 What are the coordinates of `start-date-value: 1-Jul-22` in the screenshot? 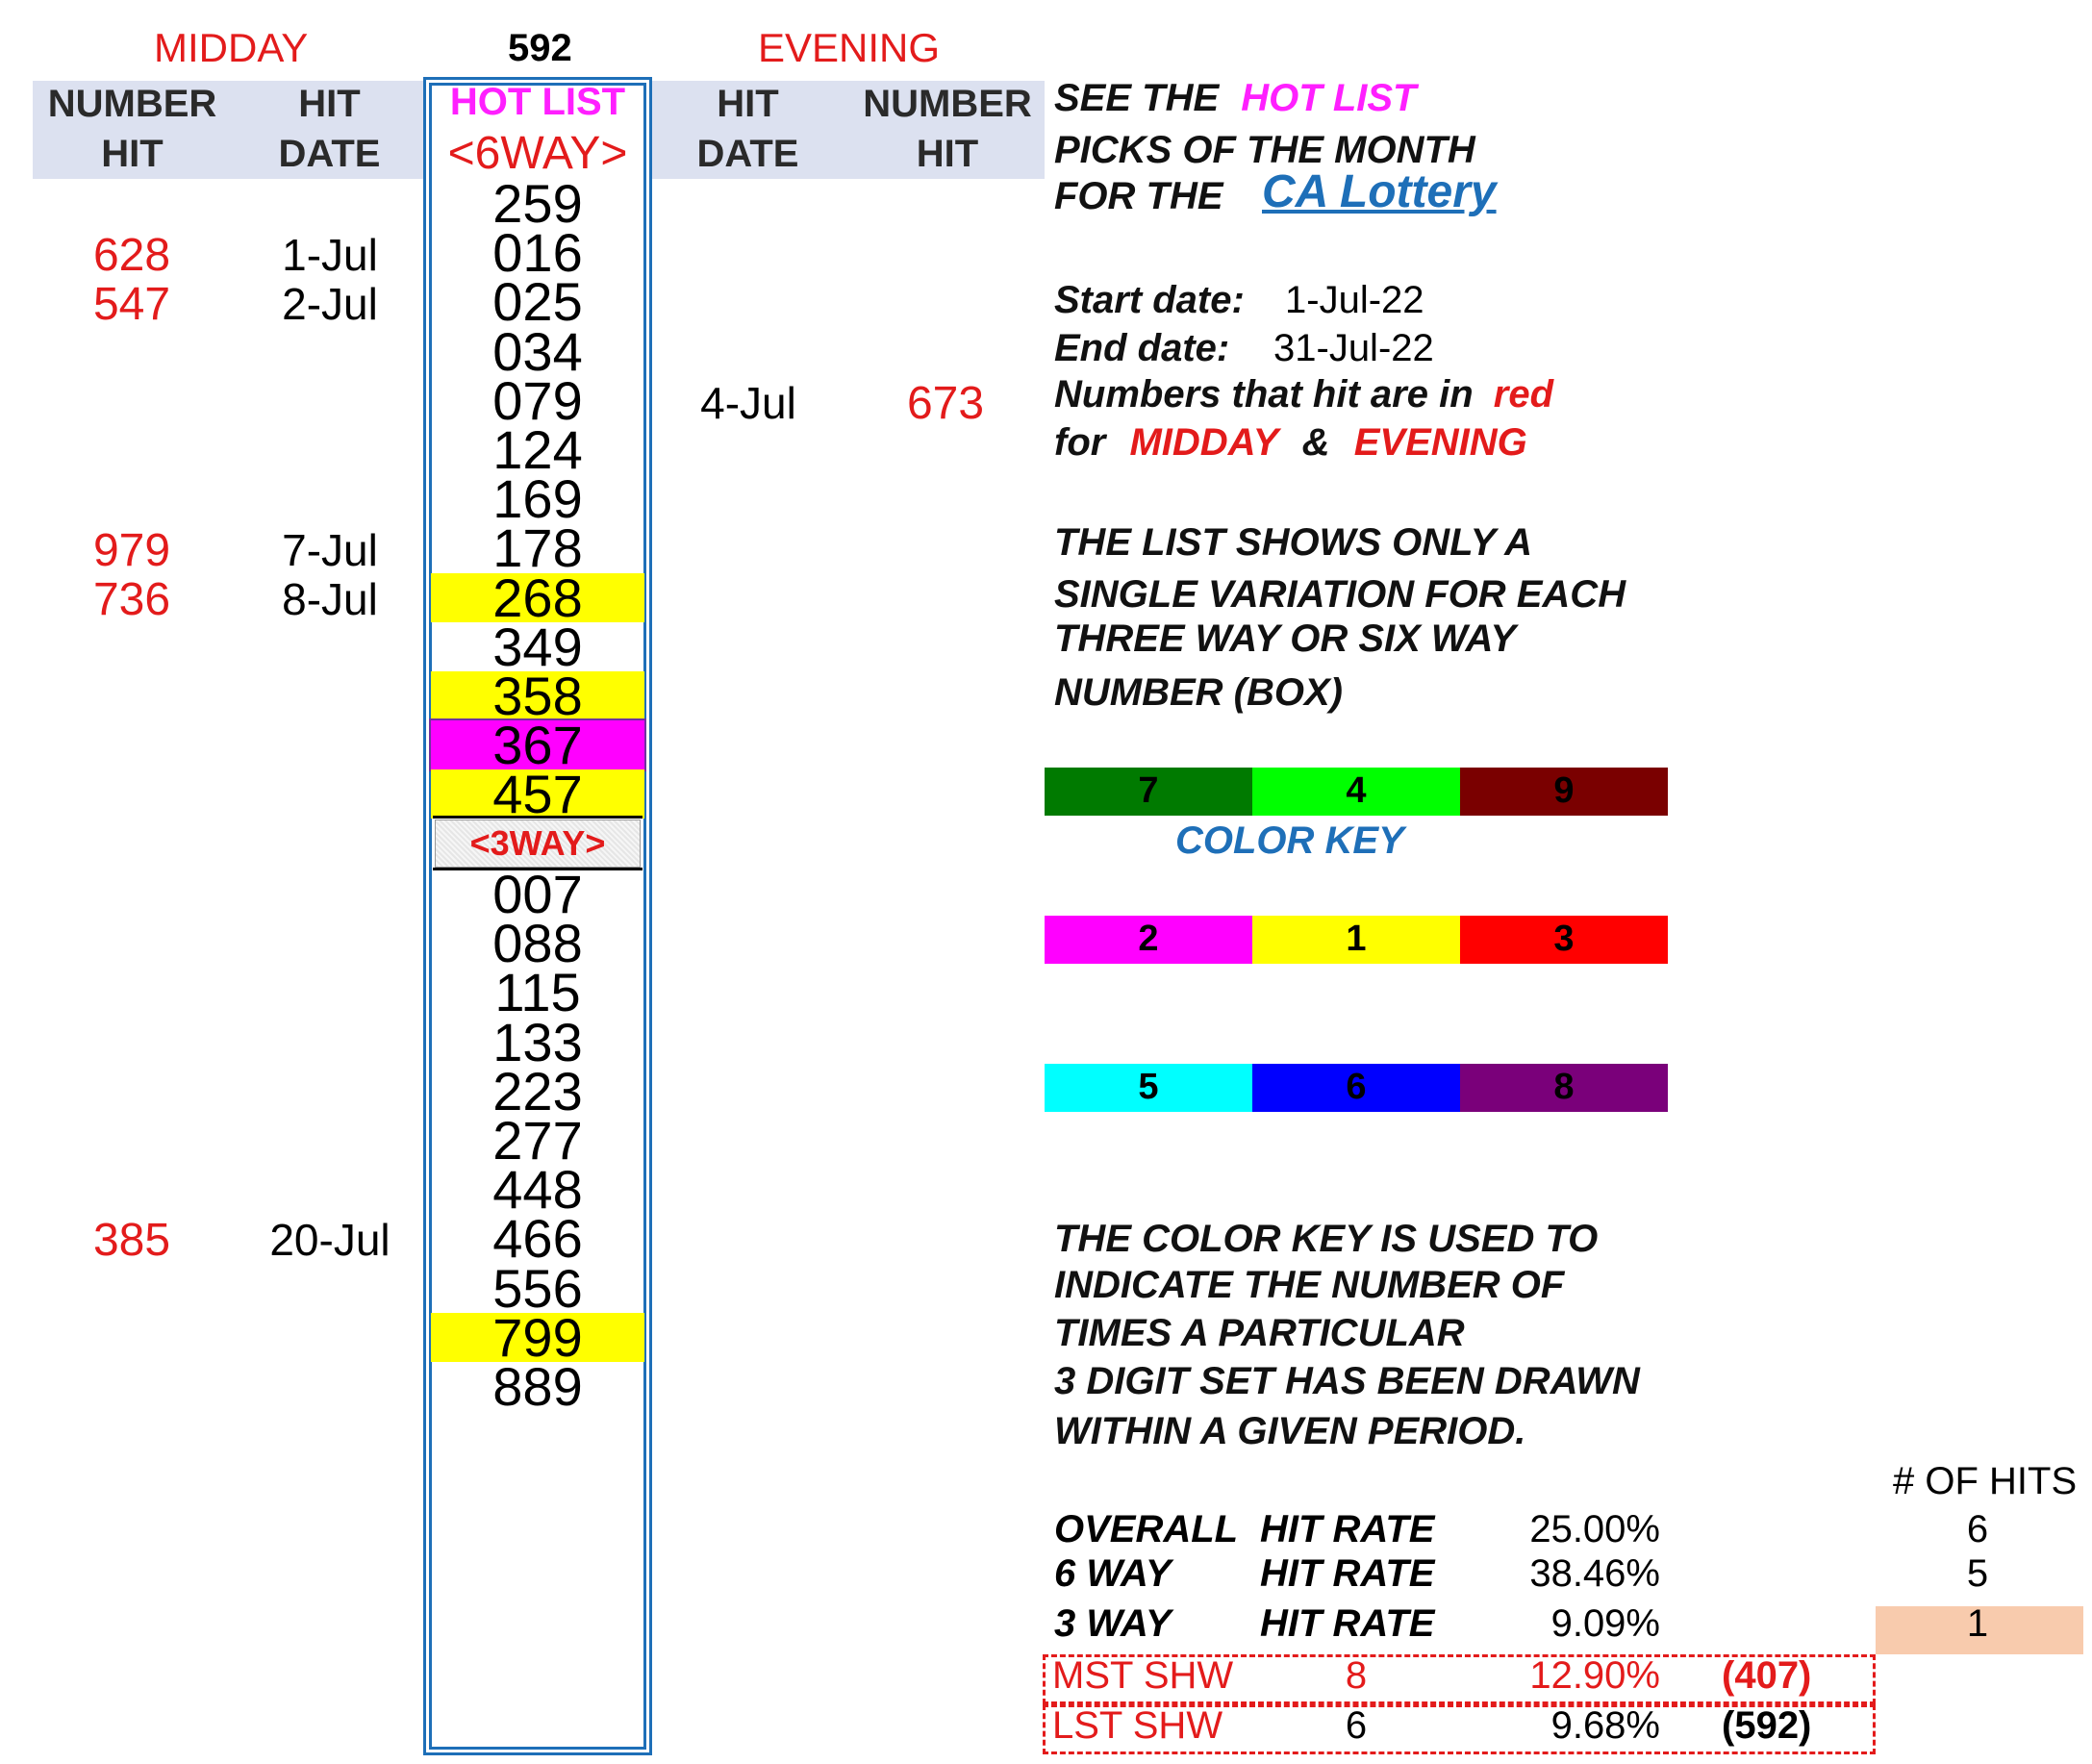 It's located at (1355, 300).